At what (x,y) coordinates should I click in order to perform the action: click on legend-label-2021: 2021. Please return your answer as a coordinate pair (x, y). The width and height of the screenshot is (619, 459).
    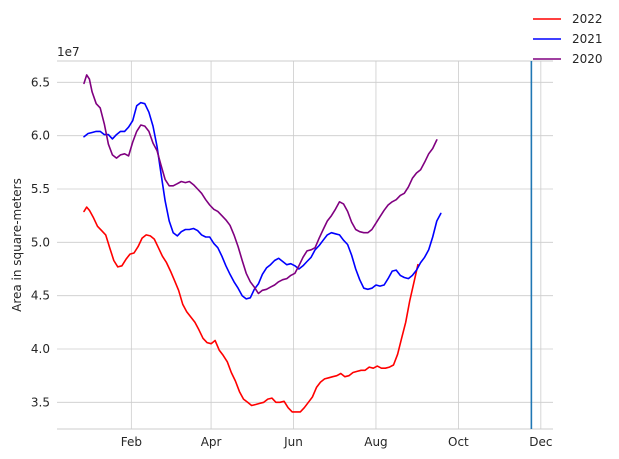
    Looking at the image, I should click on (587, 39).